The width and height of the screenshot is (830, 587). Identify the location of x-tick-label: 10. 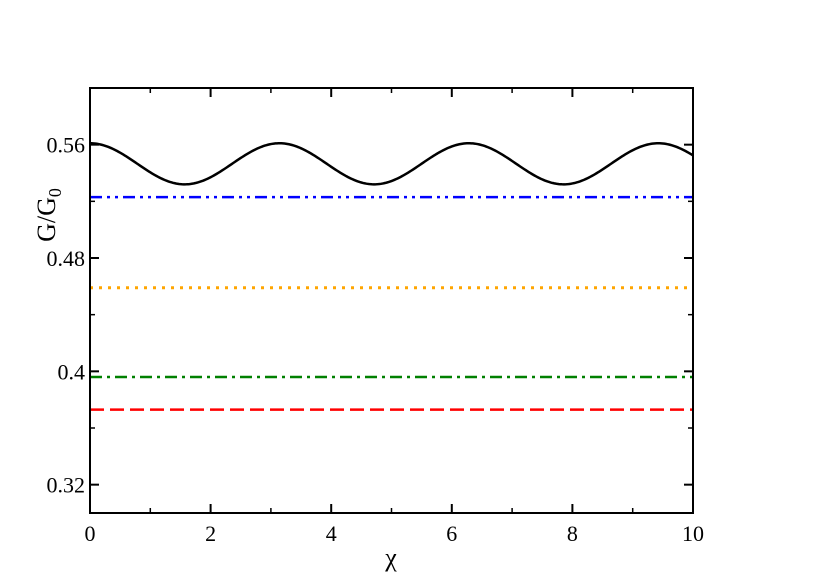
(693, 533).